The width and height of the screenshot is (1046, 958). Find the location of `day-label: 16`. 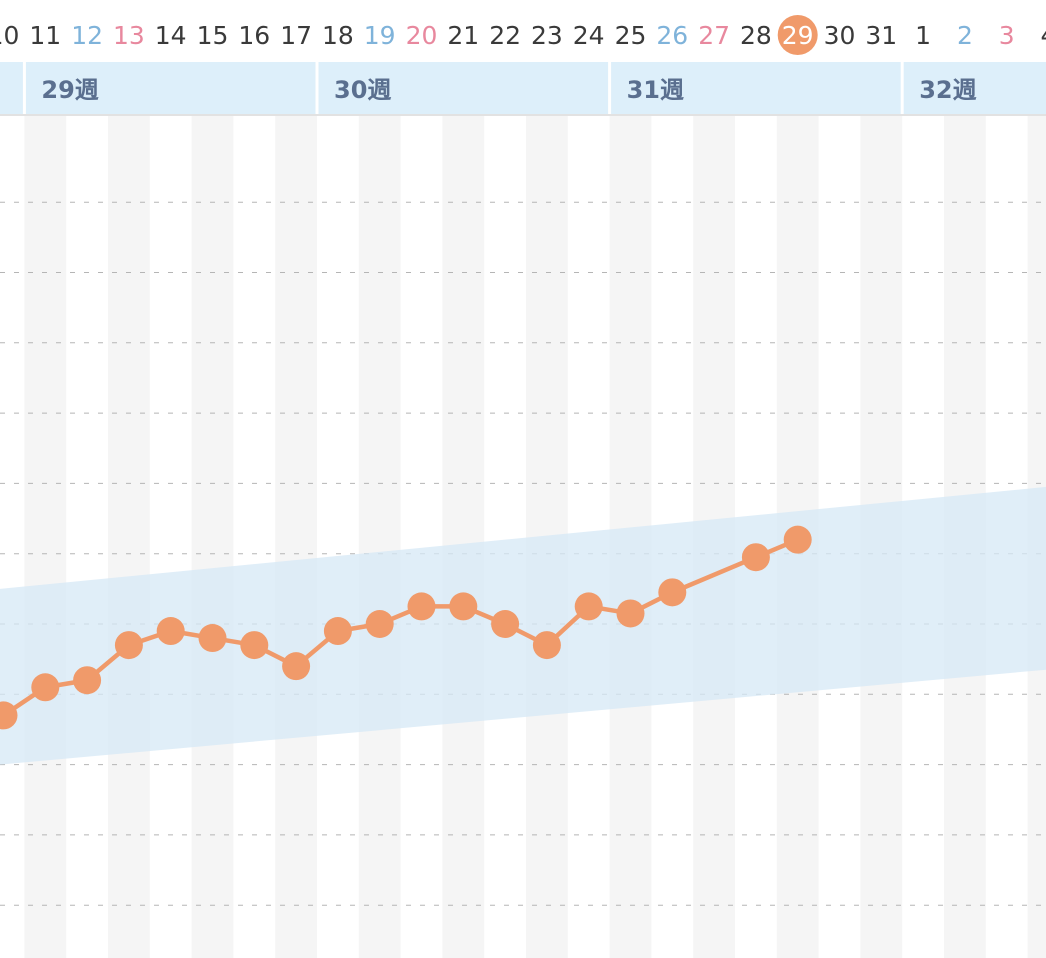

day-label: 16 is located at coordinates (254, 35).